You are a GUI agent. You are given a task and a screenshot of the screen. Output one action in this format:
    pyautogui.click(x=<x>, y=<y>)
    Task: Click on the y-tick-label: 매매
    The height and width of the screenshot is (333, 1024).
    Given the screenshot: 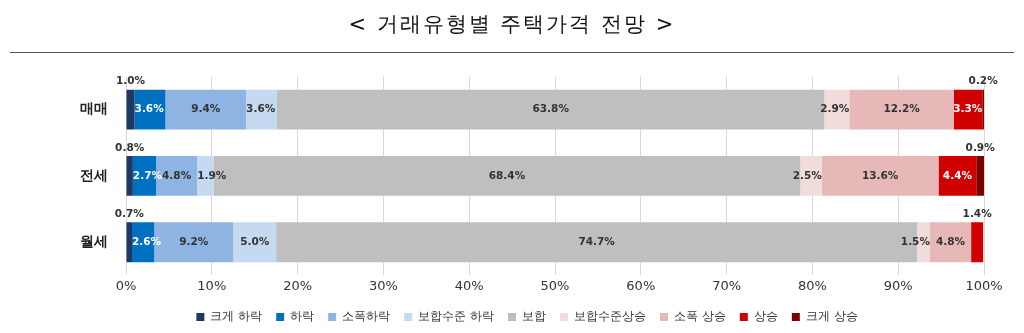 What is the action you would take?
    pyautogui.click(x=94, y=108)
    